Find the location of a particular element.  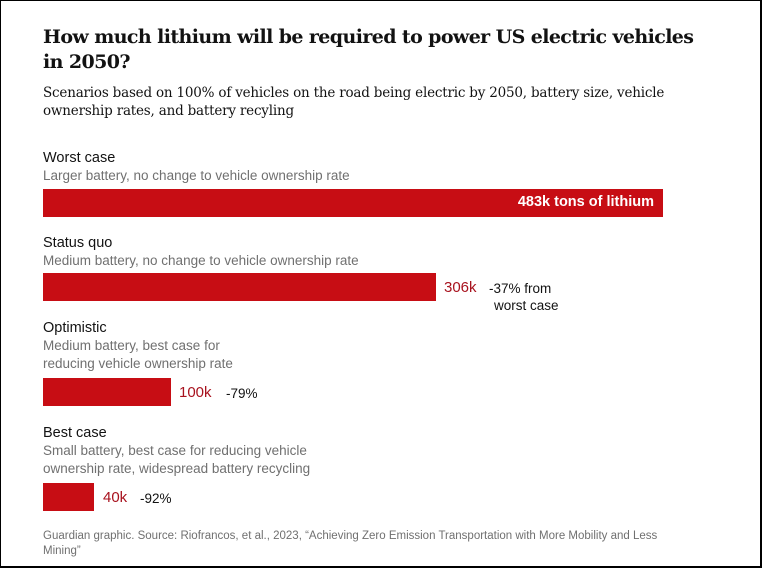

bar-optimistic is located at coordinates (107, 392).